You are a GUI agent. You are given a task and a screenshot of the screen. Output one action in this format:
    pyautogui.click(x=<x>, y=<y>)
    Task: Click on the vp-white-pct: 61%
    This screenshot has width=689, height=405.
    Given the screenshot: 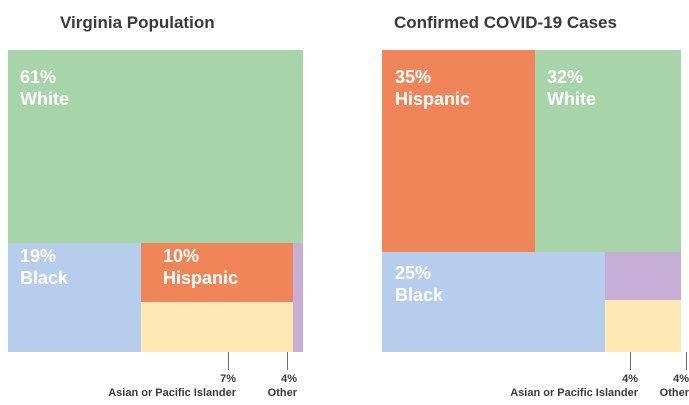 What is the action you would take?
    pyautogui.click(x=38, y=77)
    